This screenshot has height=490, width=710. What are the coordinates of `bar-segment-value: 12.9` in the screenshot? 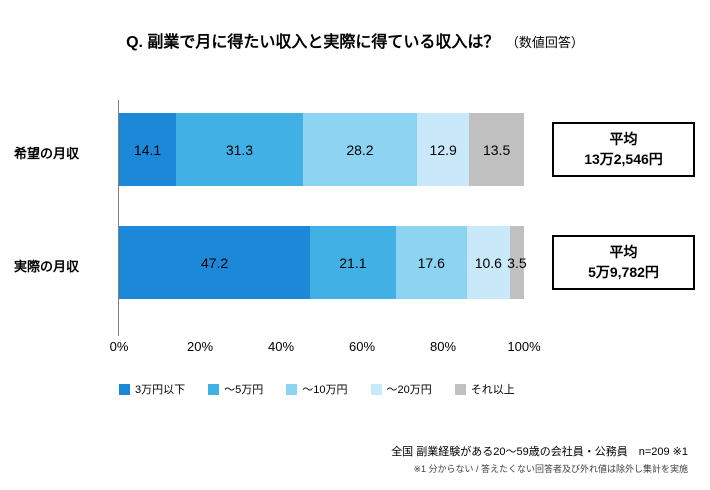 It's located at (443, 149).